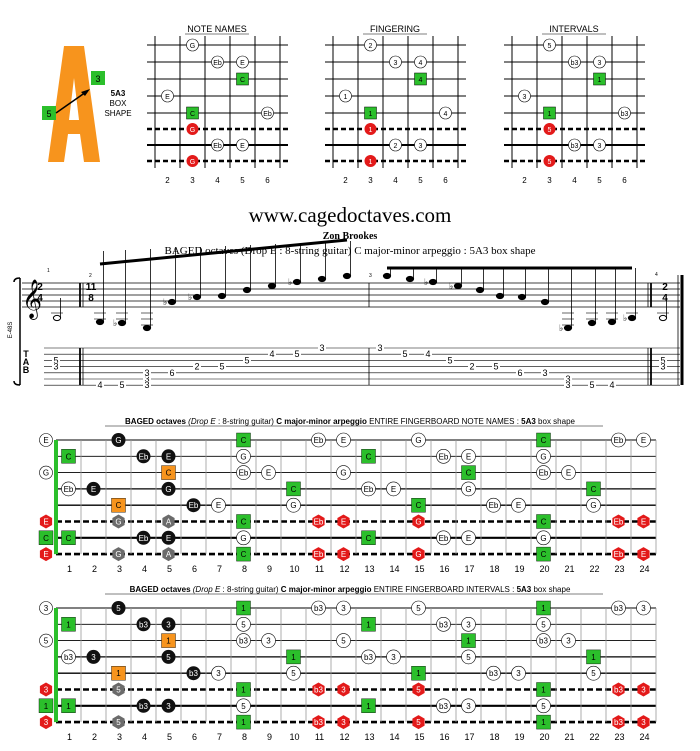 The width and height of the screenshot is (700, 751). Describe the element at coordinates (46, 722) in the screenshot. I see `open-string-label: 3` at that location.